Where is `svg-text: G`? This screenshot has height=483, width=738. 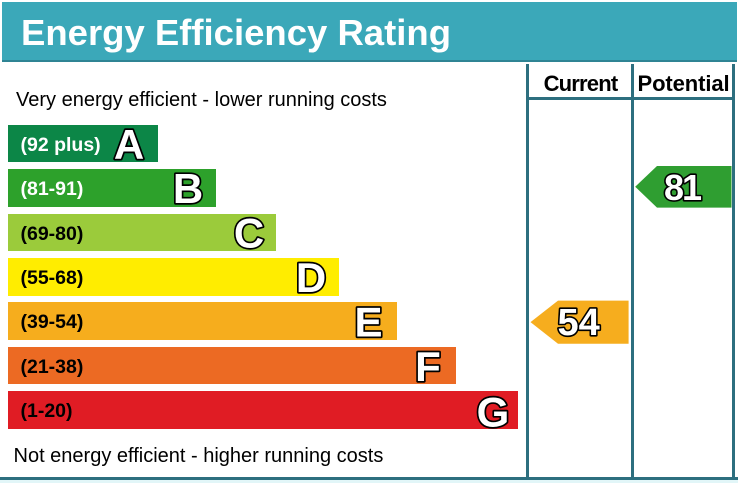
svg-text: G is located at coordinates (493, 412).